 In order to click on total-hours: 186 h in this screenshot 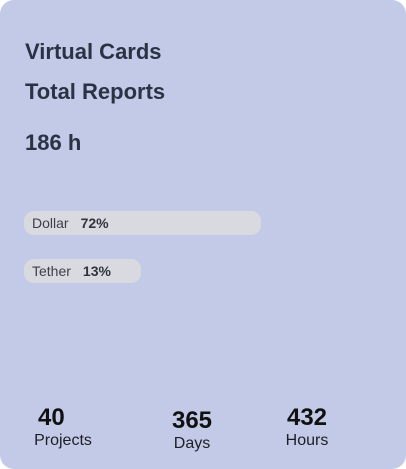, I will do `click(53, 142)`.